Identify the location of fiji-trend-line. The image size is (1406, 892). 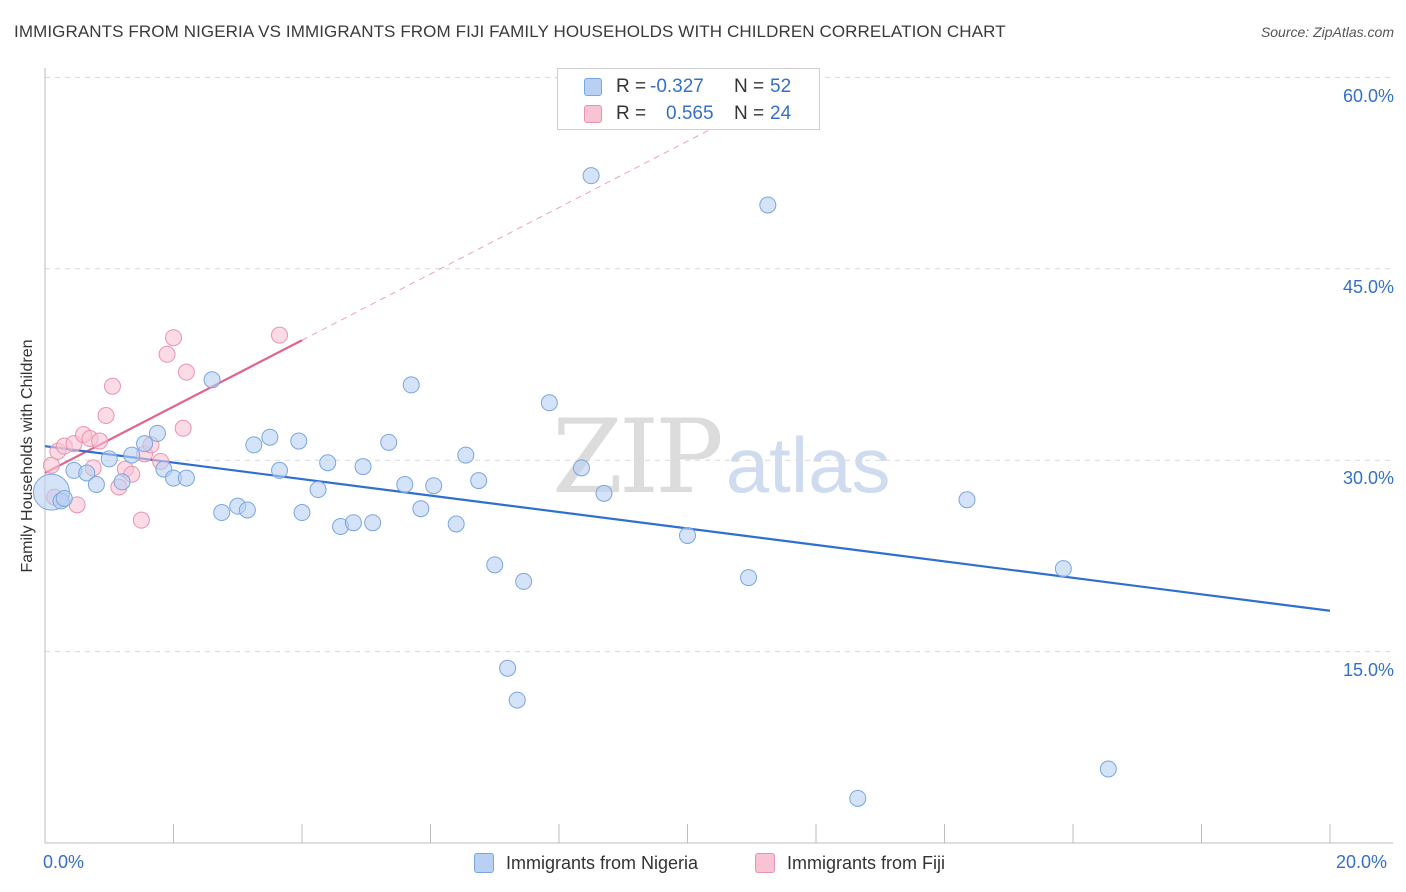
(173, 406).